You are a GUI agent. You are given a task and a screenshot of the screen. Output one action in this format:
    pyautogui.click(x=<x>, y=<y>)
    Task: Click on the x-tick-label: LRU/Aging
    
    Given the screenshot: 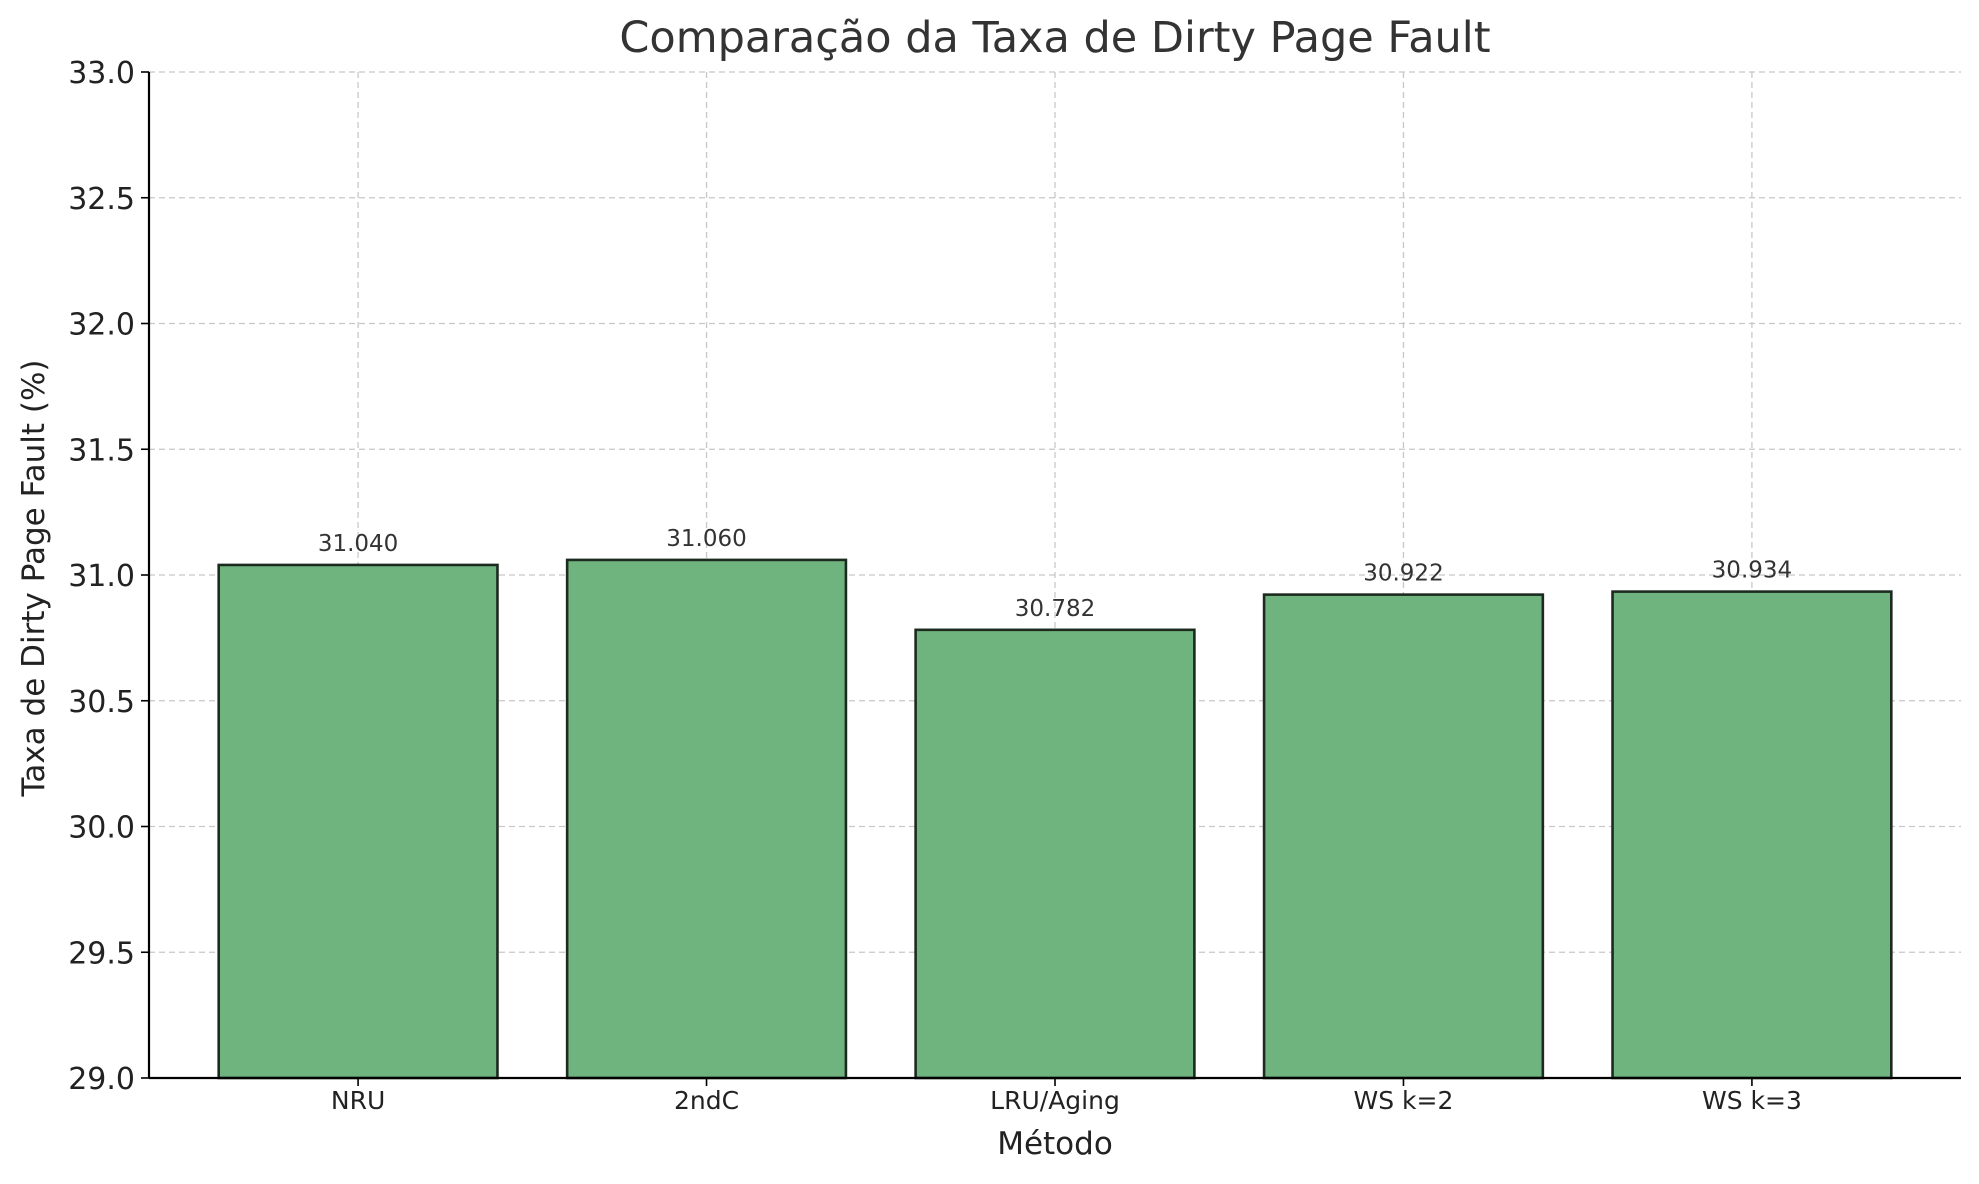 What is the action you would take?
    pyautogui.click(x=1055, y=1100)
    